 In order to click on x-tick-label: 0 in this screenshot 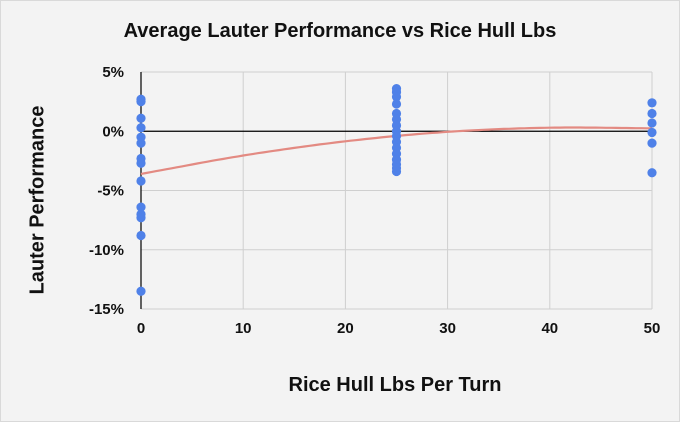, I will do `click(141, 328)`.